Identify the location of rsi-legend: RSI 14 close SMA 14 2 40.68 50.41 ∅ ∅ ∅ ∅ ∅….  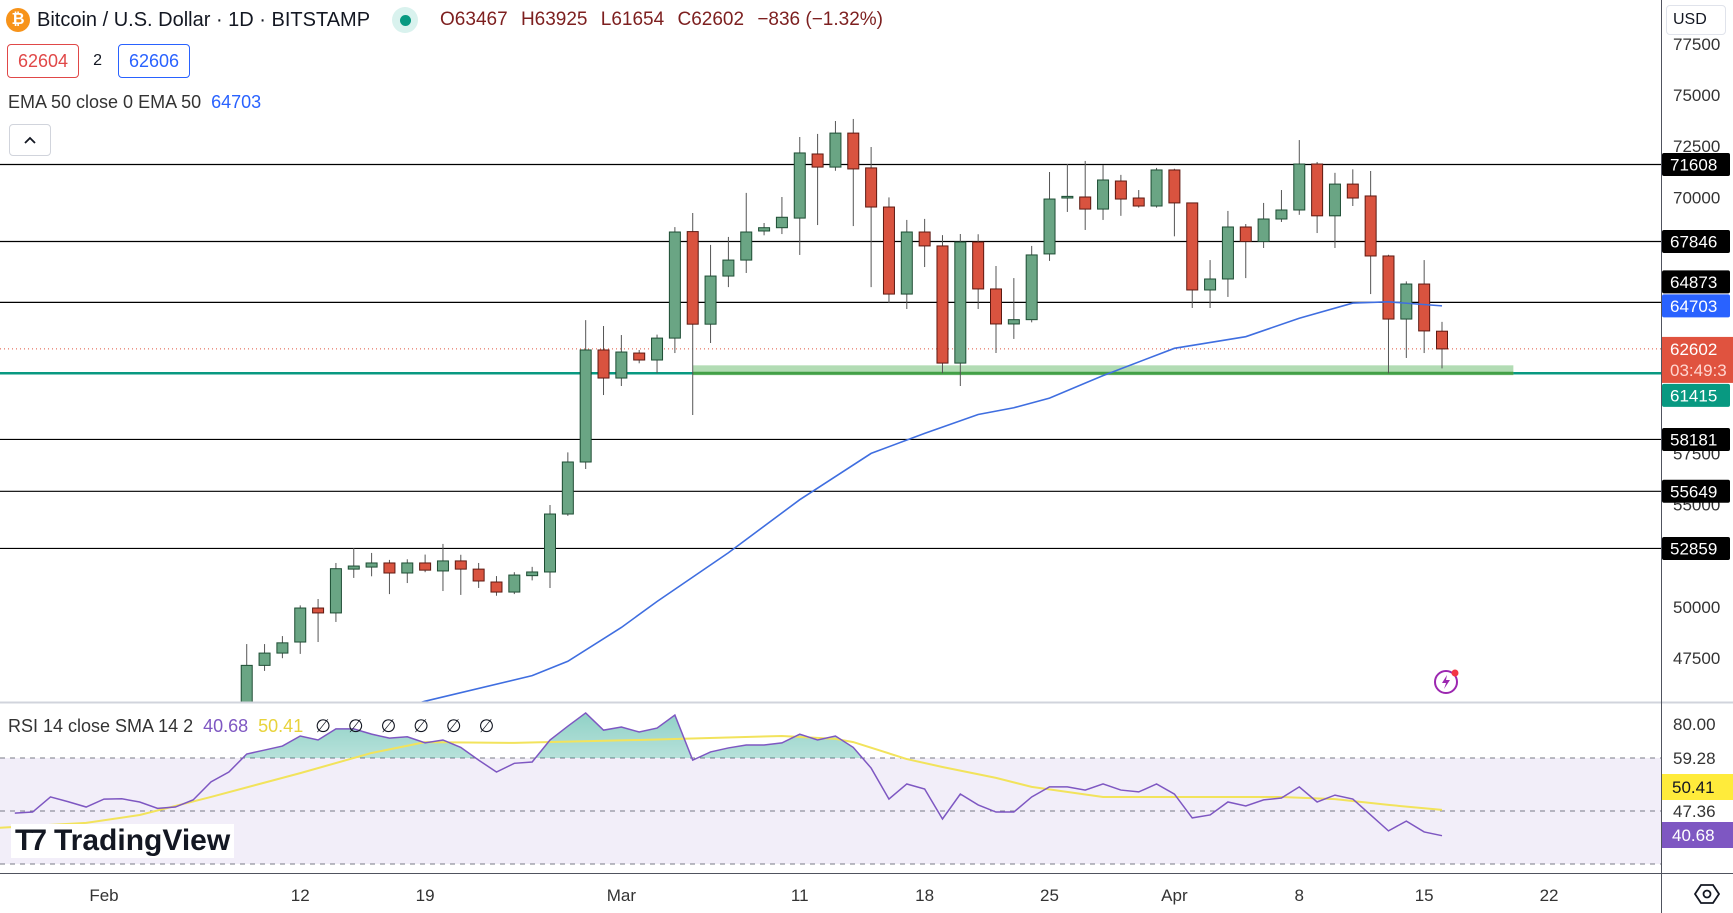
(254, 726).